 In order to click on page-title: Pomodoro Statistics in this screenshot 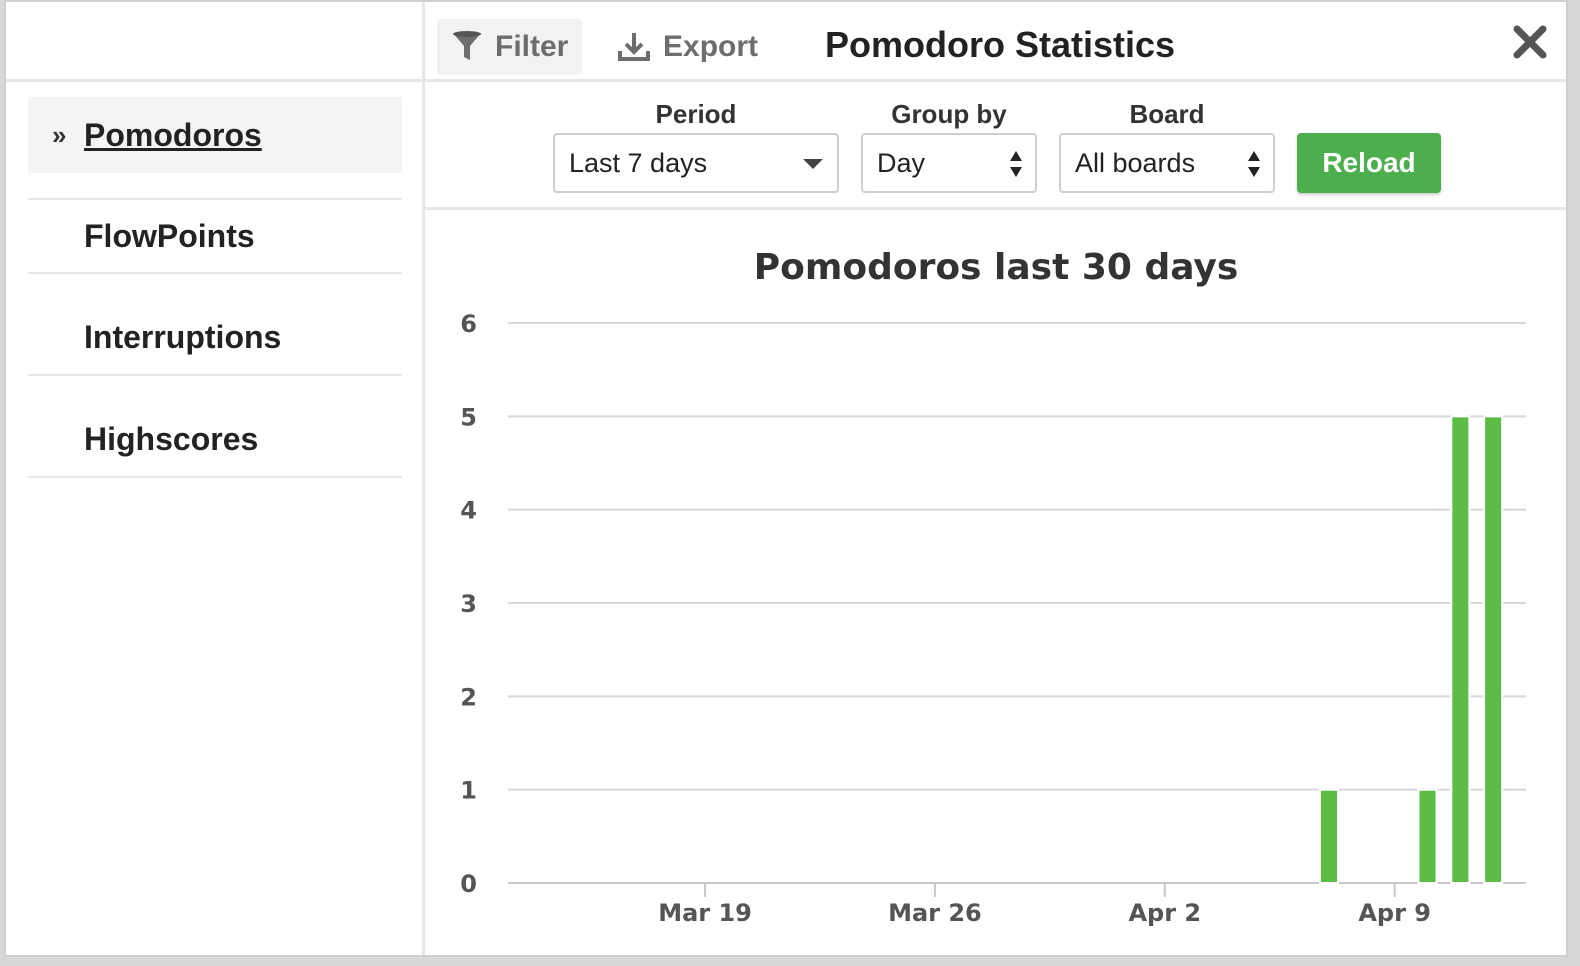, I will do `click(1000, 44)`.